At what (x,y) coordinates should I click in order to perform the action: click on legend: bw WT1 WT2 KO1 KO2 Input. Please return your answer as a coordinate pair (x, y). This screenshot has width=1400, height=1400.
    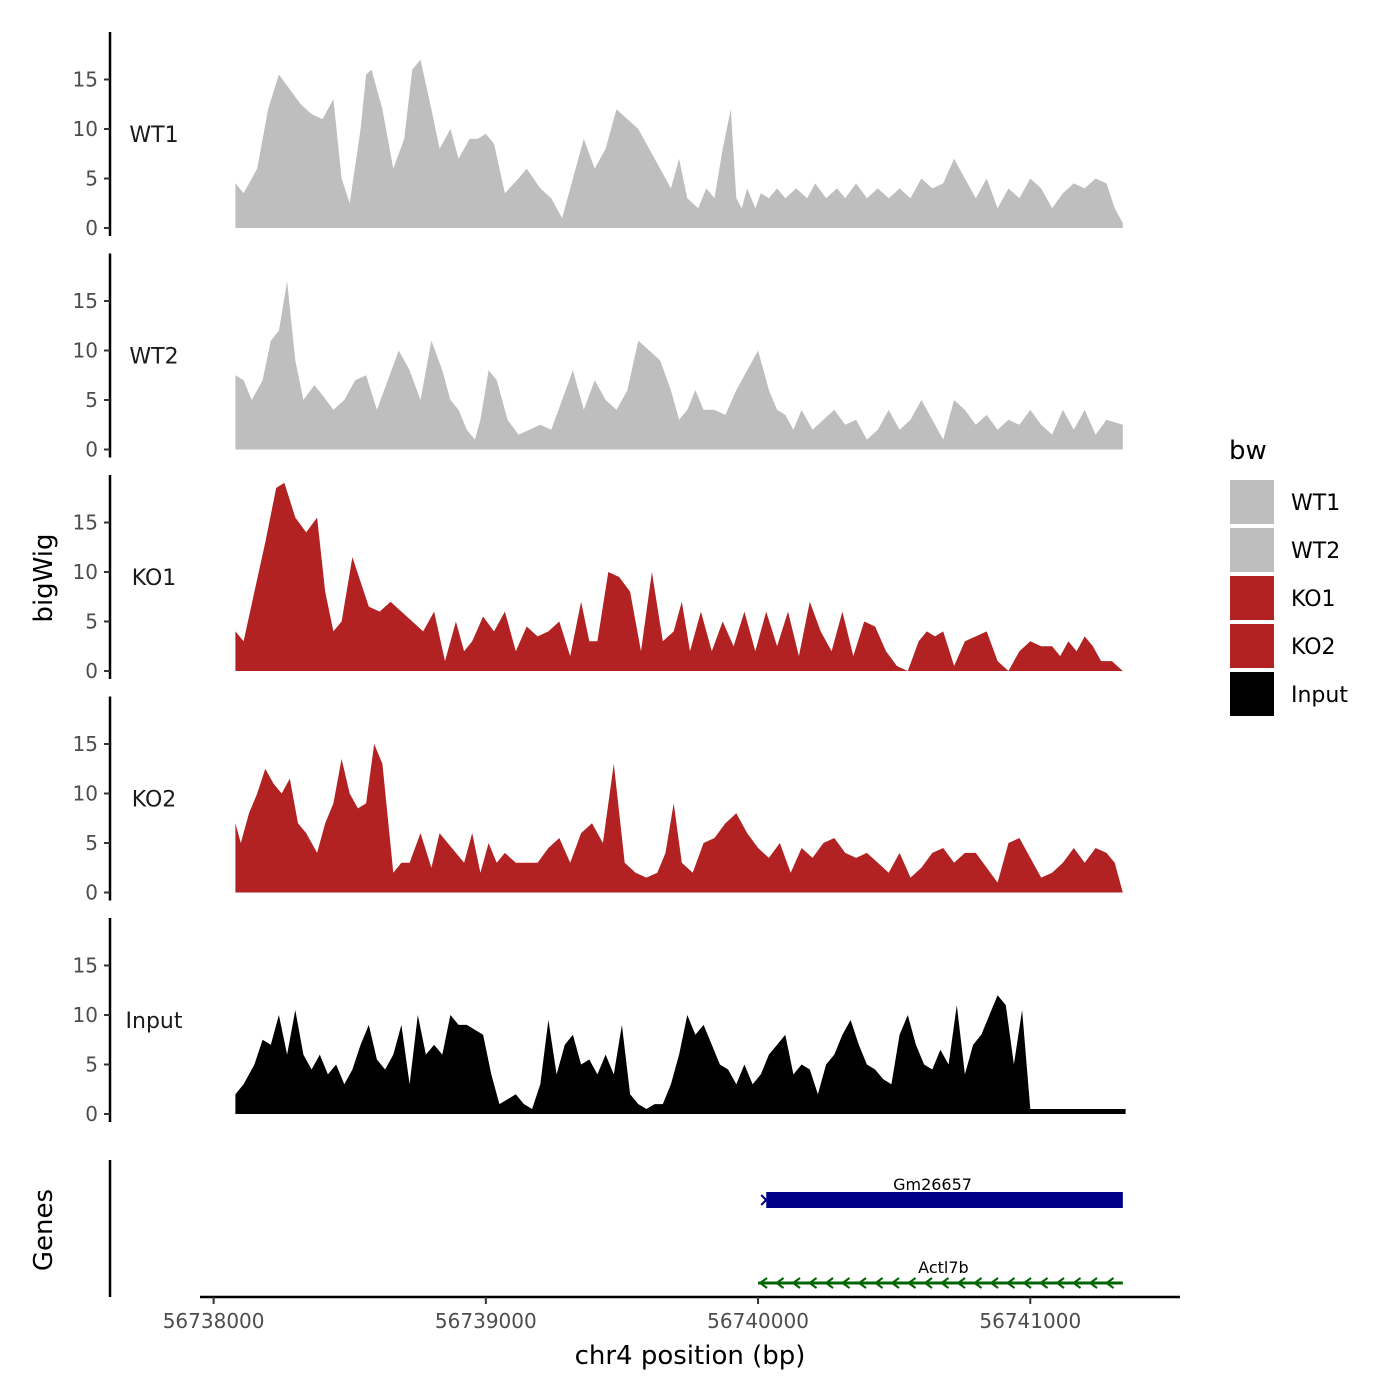
    Looking at the image, I should click on (1288, 576).